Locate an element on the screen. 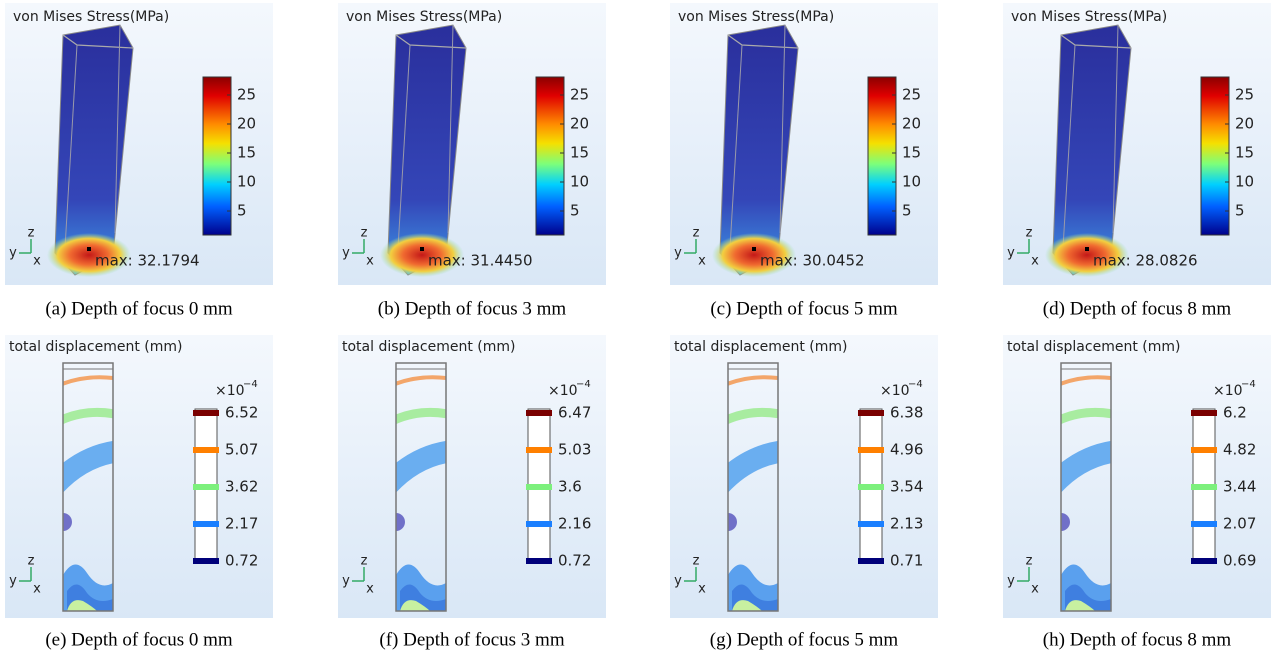  contours is located at coordinates (88, 493).